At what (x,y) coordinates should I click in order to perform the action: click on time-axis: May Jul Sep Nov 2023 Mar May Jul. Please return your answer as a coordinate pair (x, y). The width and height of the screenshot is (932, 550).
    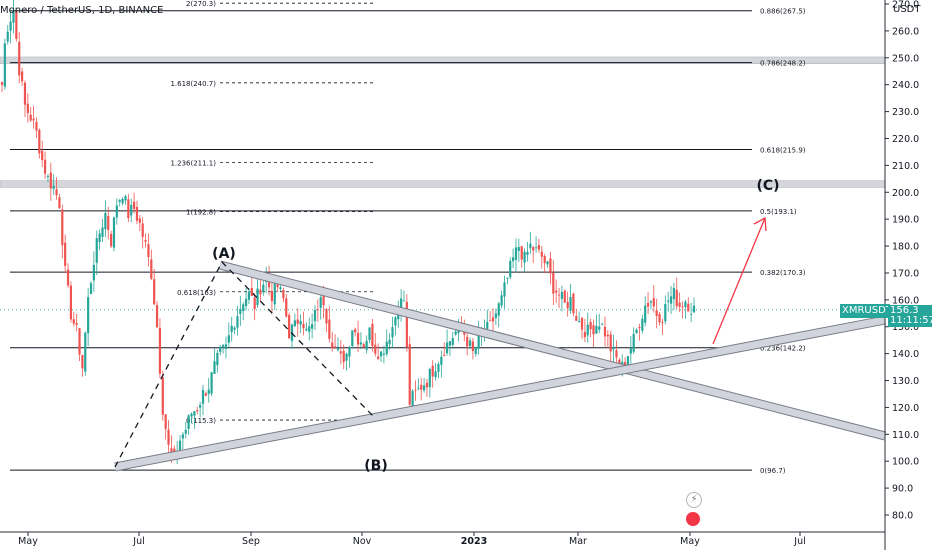
    Looking at the image, I should click on (442, 539).